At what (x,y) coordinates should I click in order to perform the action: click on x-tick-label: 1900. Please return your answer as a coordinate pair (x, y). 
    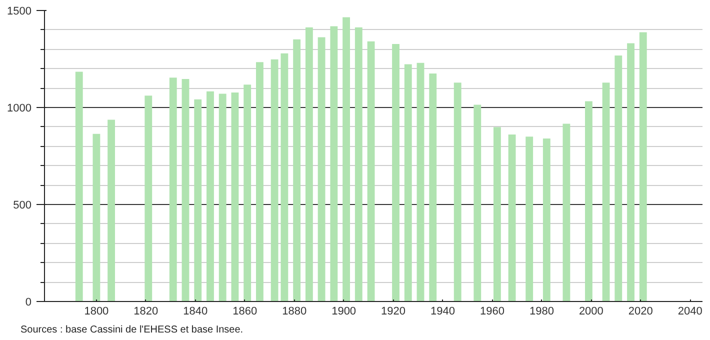
    Looking at the image, I should click on (344, 312).